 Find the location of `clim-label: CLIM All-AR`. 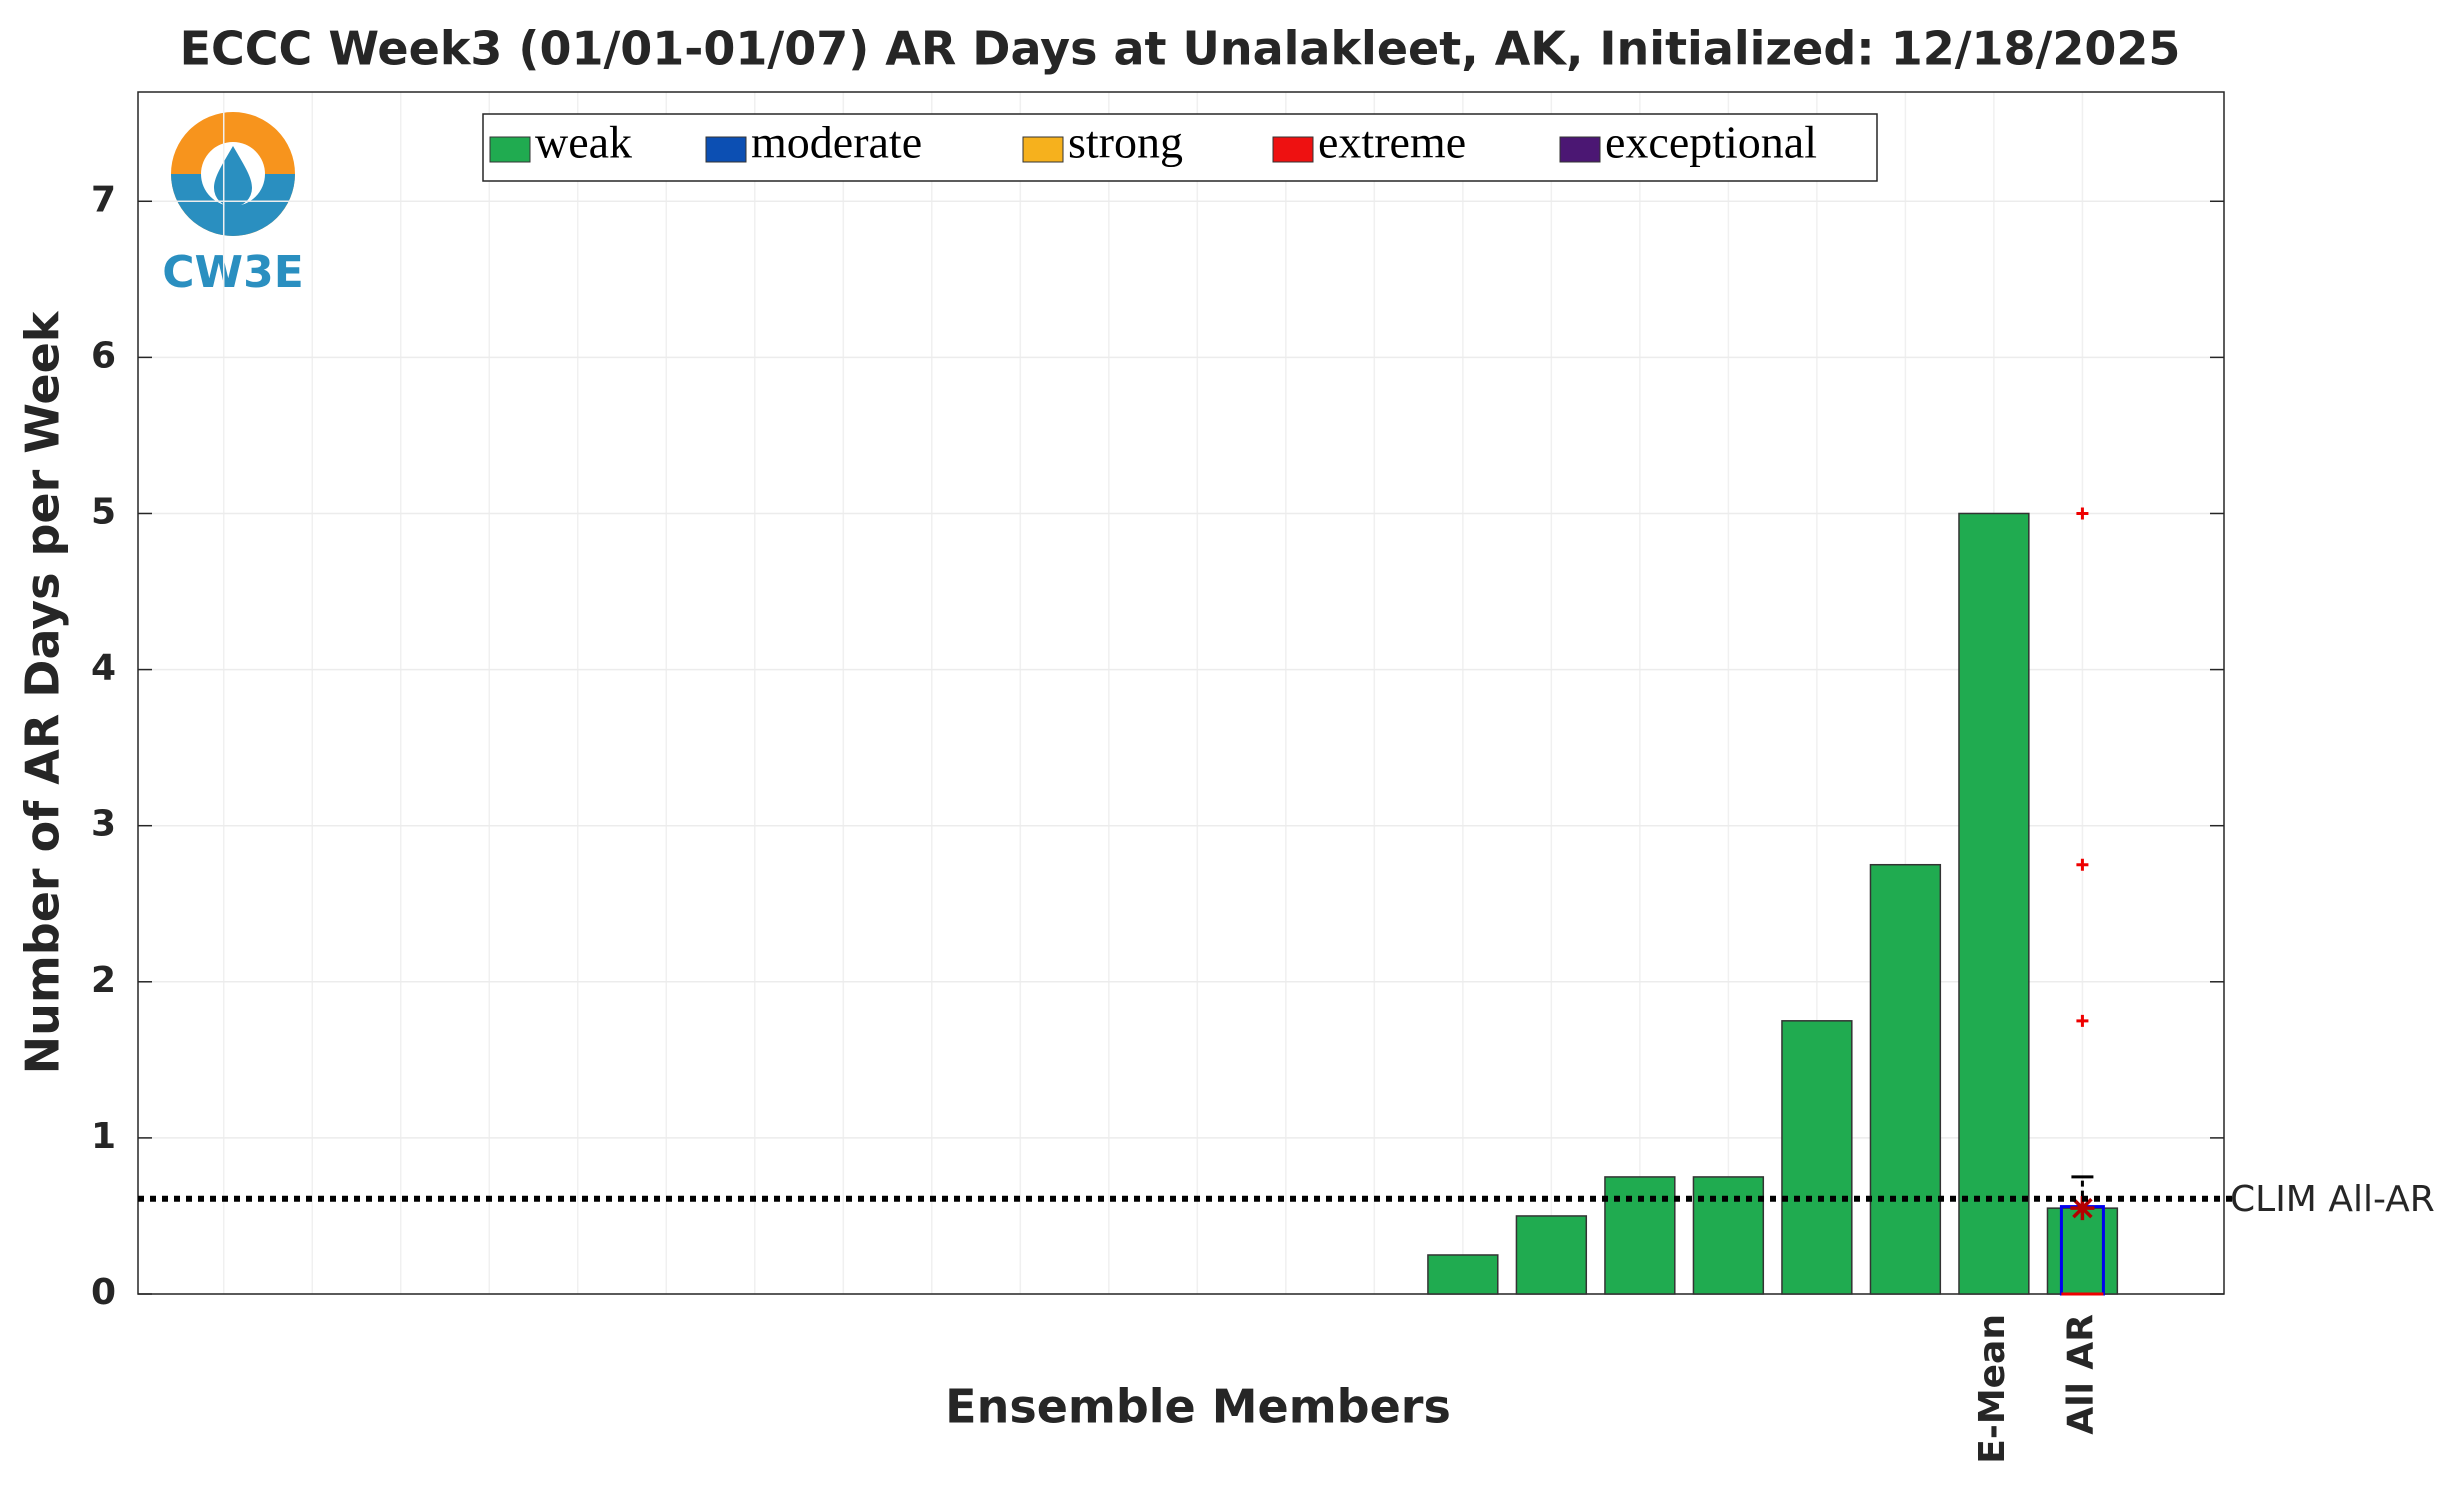

clim-label: CLIM All-AR is located at coordinates (2332, 1199).